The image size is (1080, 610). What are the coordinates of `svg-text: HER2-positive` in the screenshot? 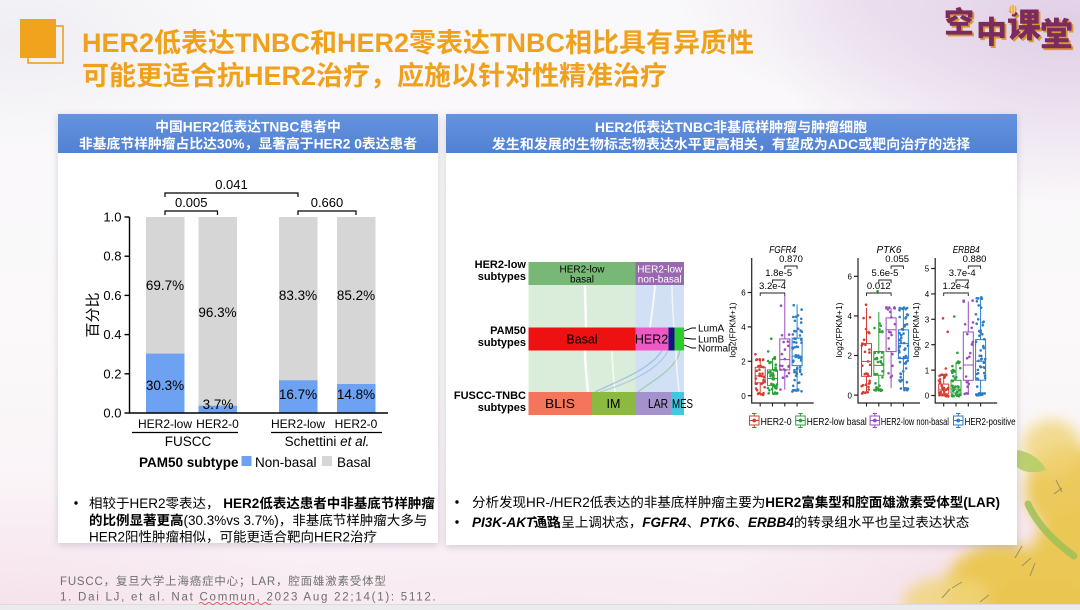 It's located at (990, 422).